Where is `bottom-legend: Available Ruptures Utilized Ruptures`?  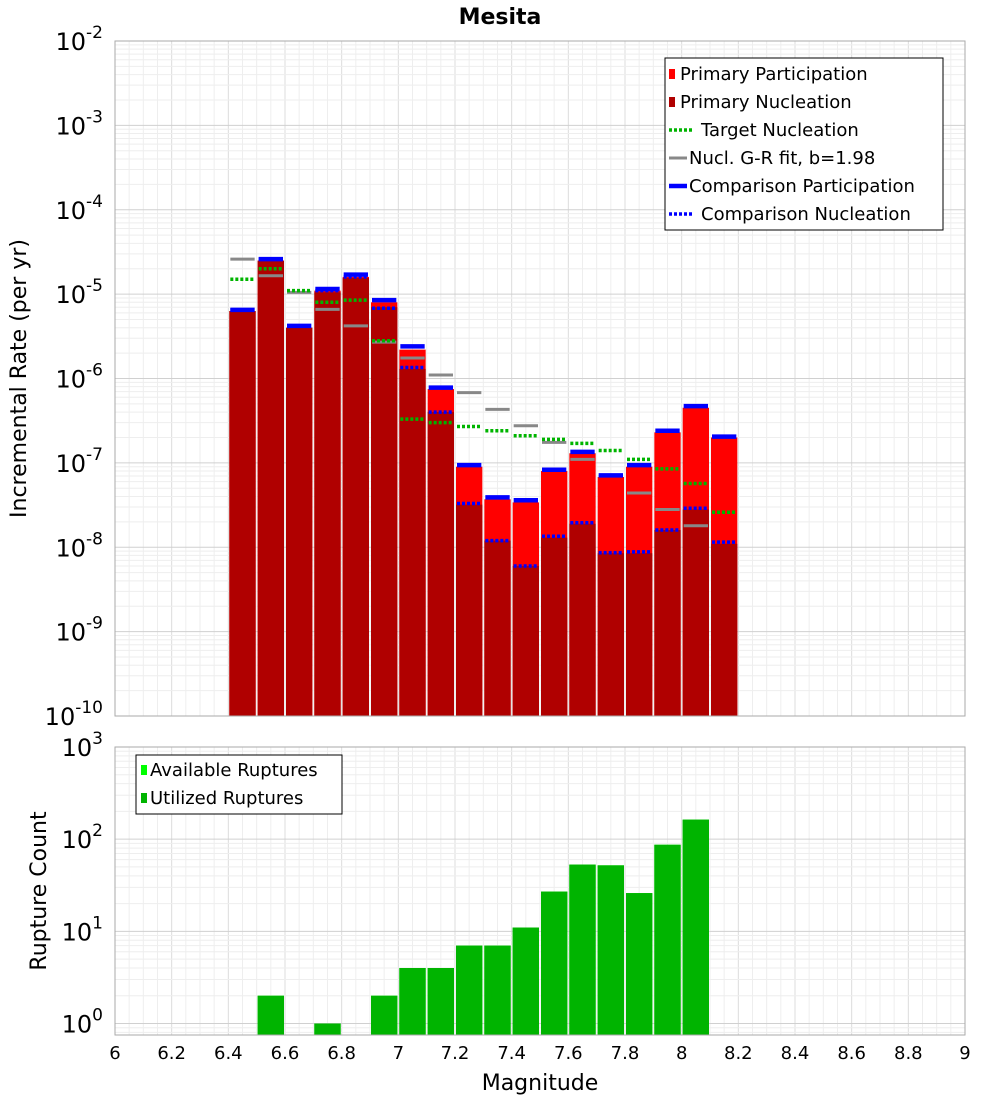
bottom-legend: Available Ruptures Utilized Ruptures is located at coordinates (239, 784).